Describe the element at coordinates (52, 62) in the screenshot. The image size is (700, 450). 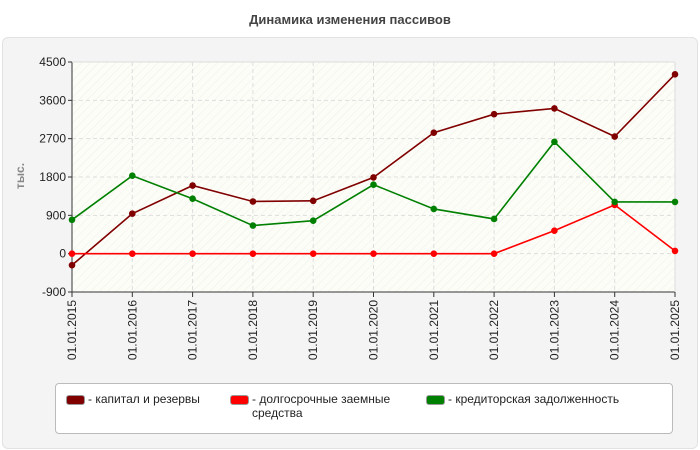
I see `y-tick-label: 4500` at that location.